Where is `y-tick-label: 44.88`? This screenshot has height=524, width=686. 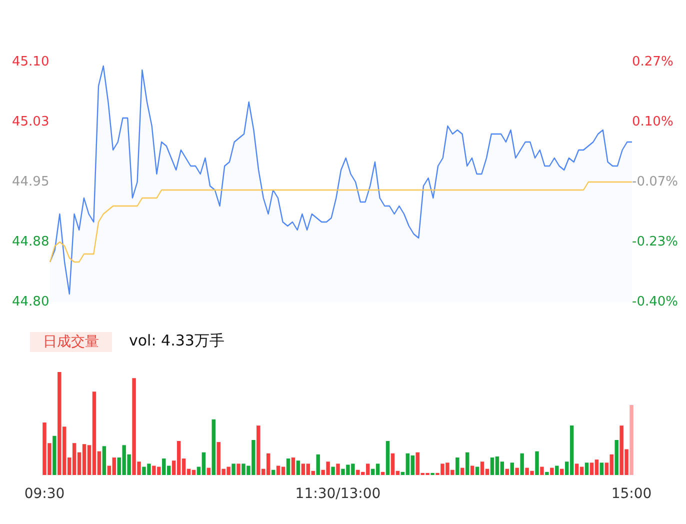
y-tick-label: 44.88 is located at coordinates (31, 242).